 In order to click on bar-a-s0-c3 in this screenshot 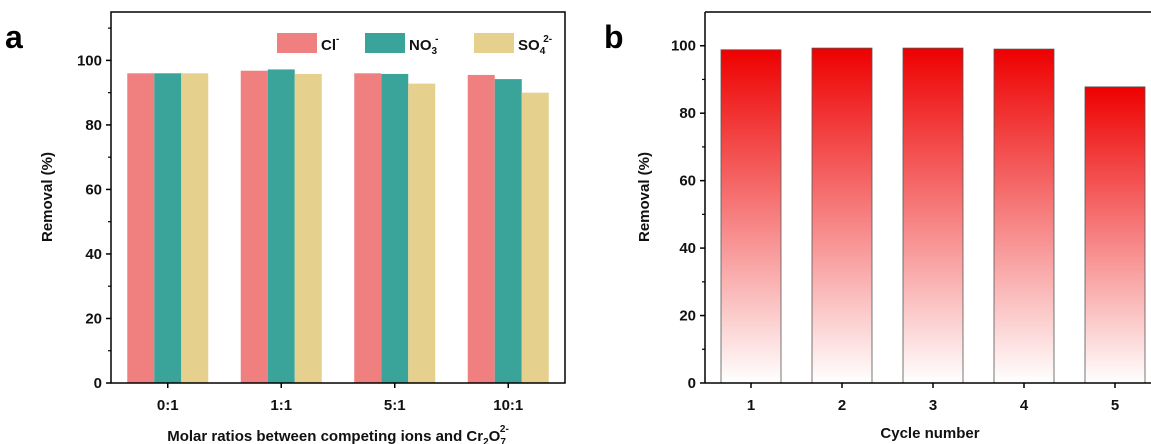, I will do `click(481, 229)`.